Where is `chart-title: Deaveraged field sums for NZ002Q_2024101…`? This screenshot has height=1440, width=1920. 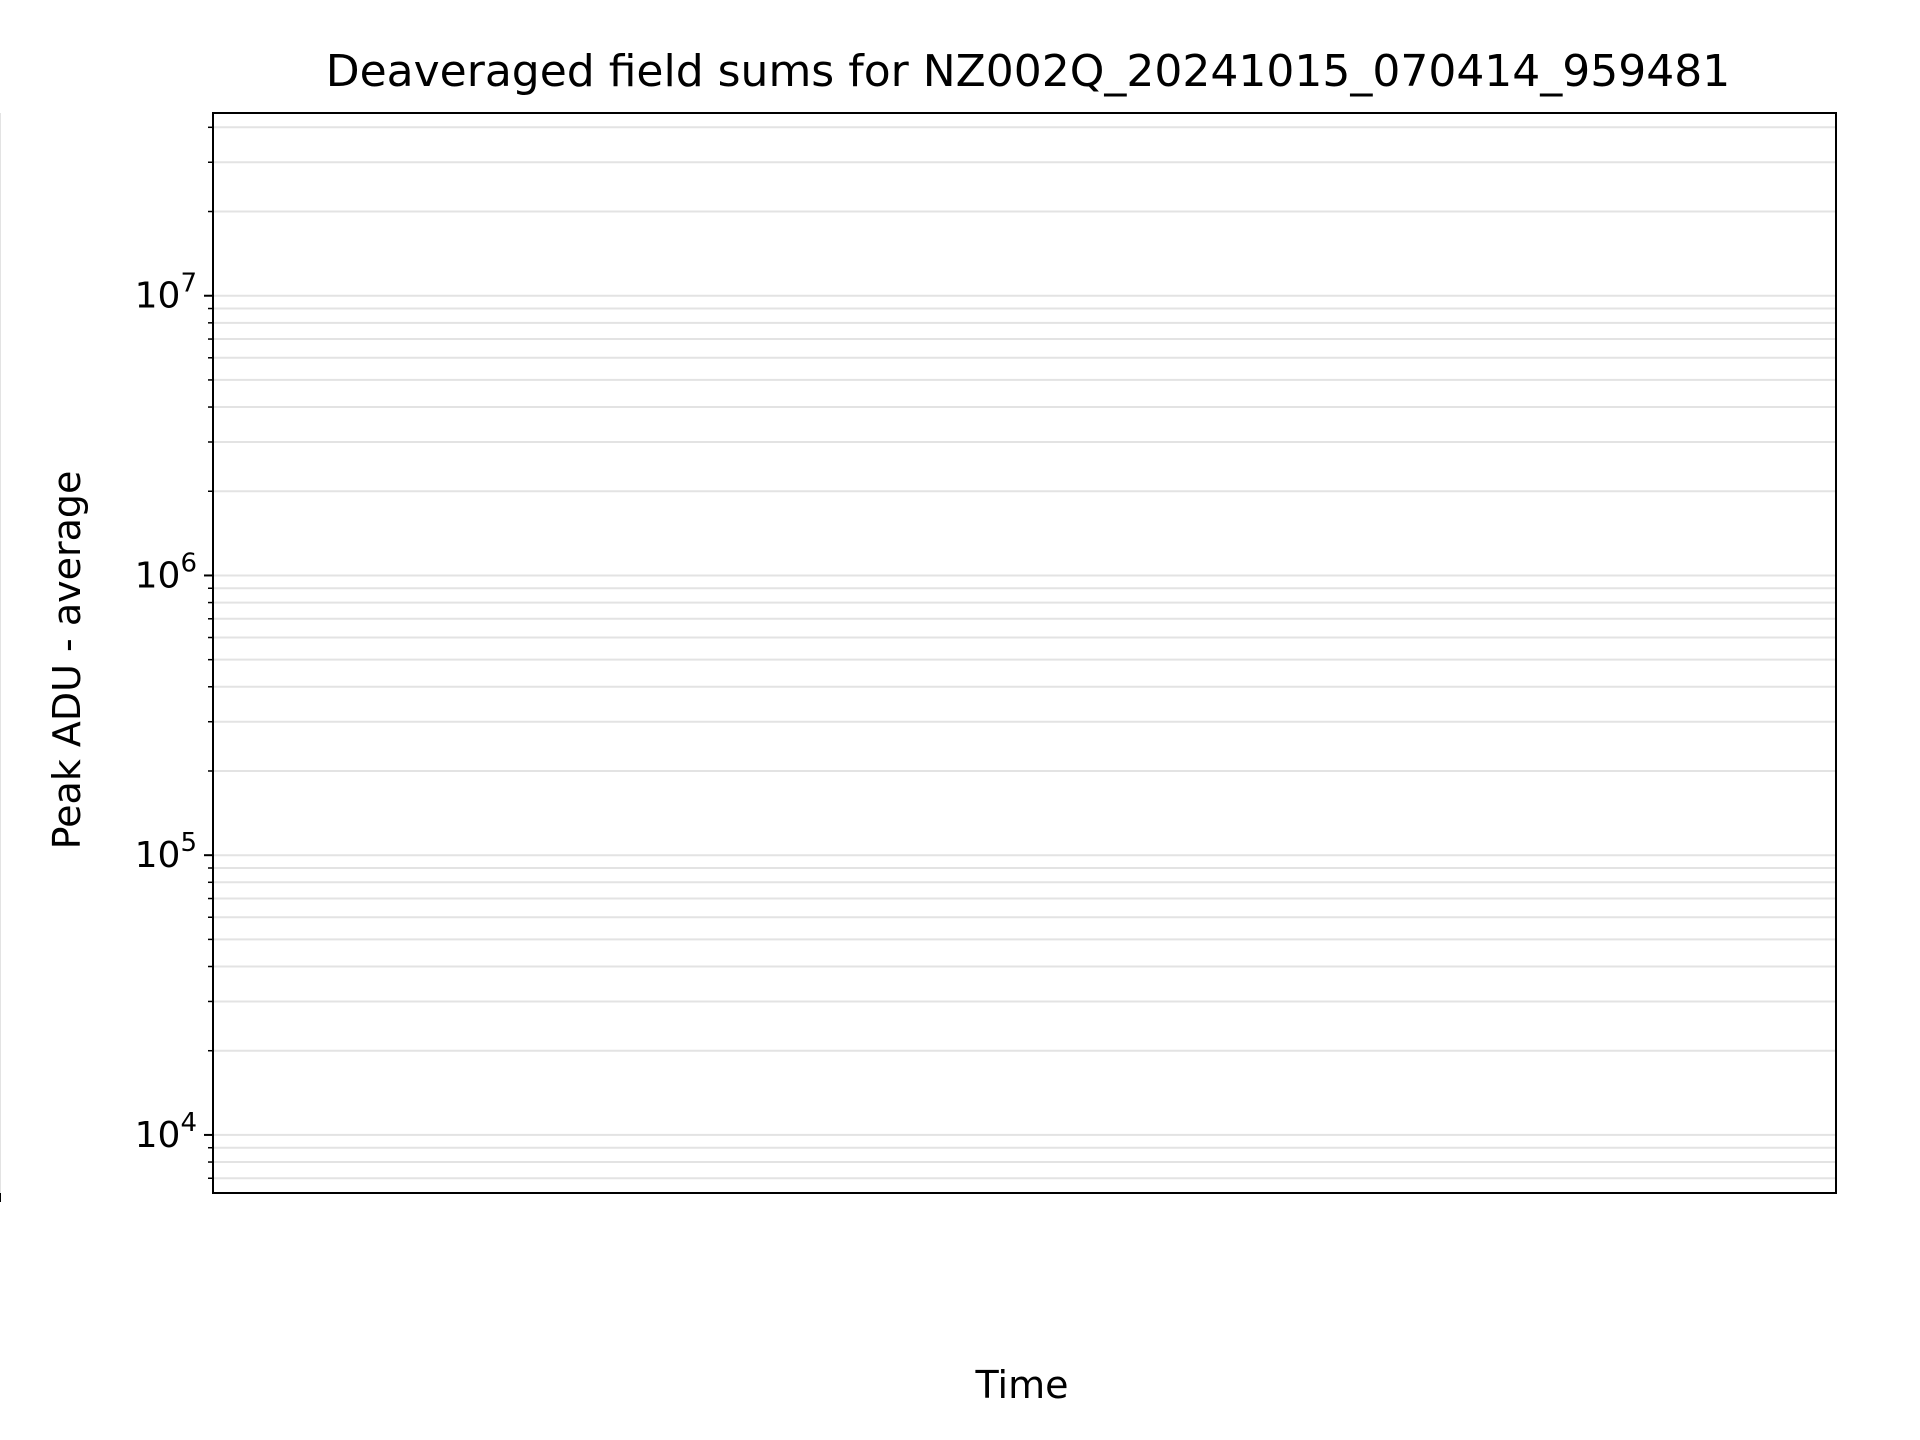 chart-title: Deaveraged field sums for NZ002Q_2024101… is located at coordinates (1028, 71).